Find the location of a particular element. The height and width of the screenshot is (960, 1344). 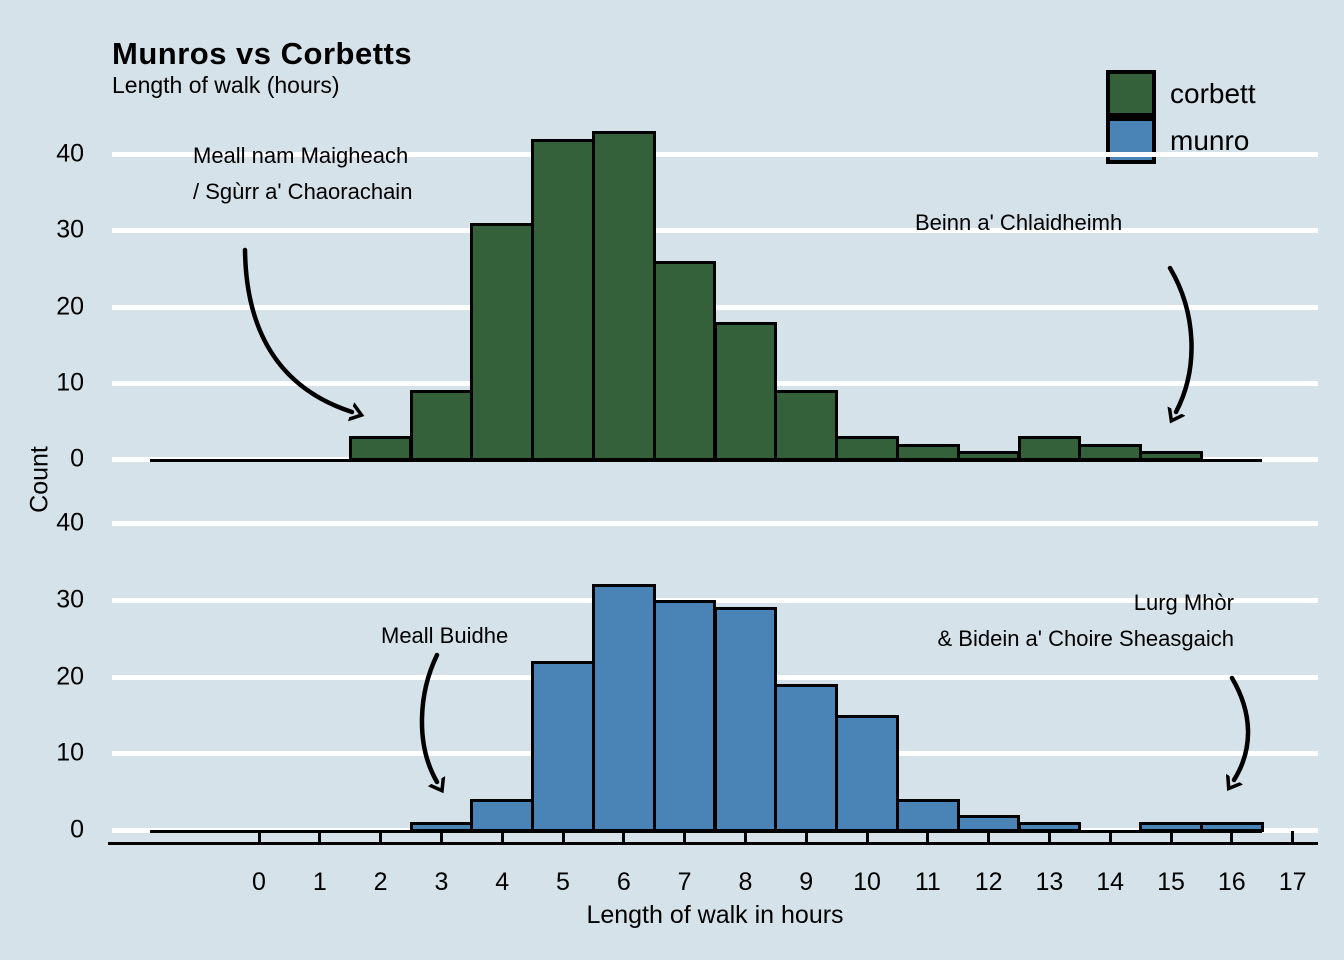

chart-subtitle: Length of walk (hours) is located at coordinates (226, 85).